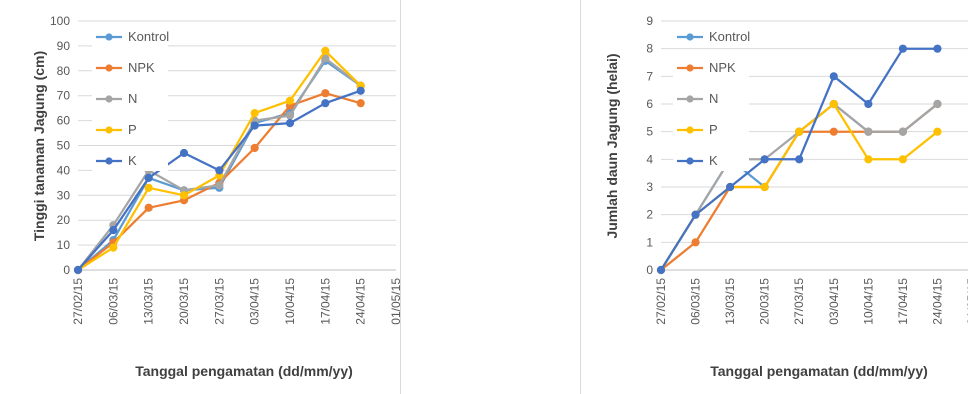  Describe the element at coordinates (966, 301) in the screenshot. I see `x-tick-label: 01/05/15` at that location.